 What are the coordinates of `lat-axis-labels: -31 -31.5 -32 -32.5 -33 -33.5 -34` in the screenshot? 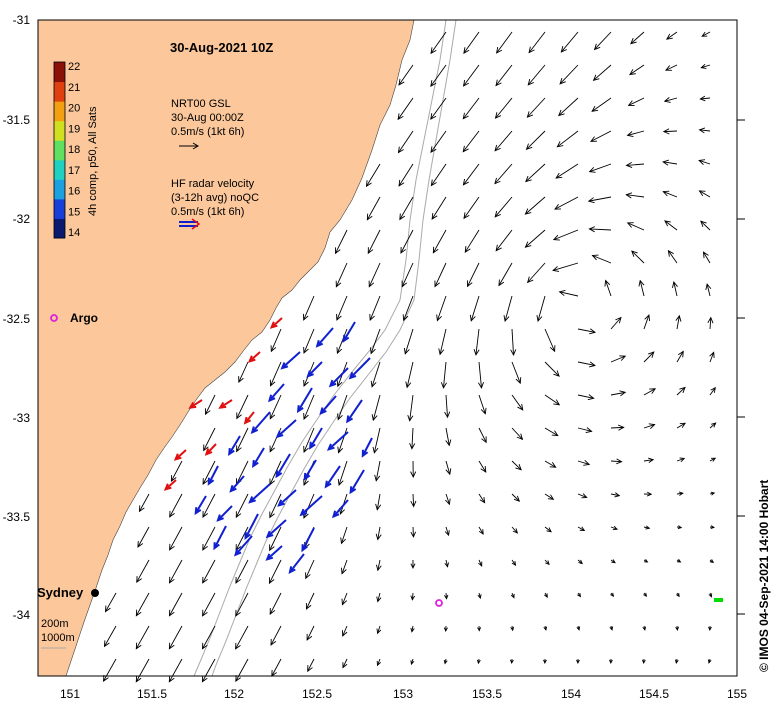 It's located at (17, 317).